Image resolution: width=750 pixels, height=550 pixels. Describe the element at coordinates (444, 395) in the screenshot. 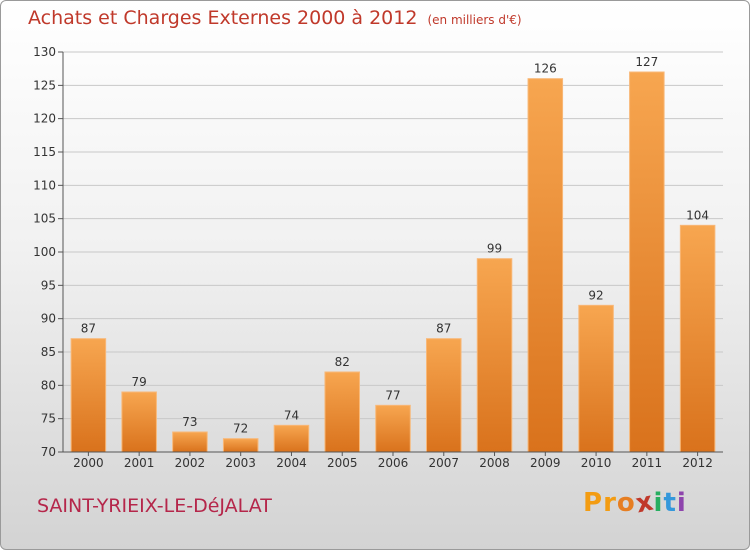

I see `bar-2007` at that location.